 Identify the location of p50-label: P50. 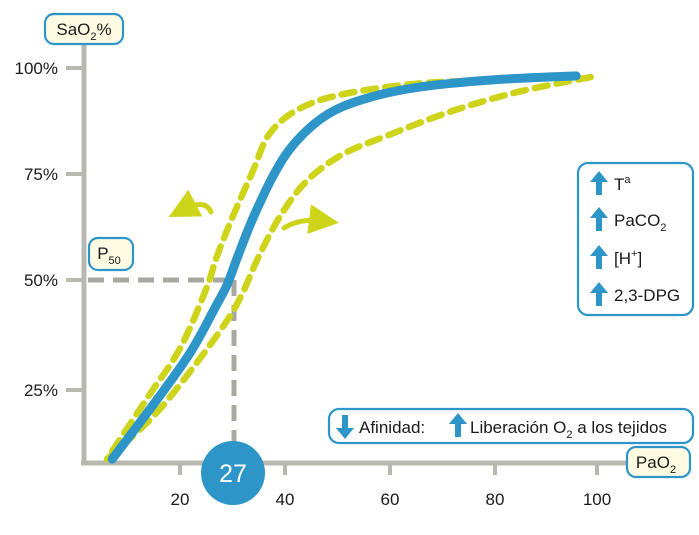
(111, 254).